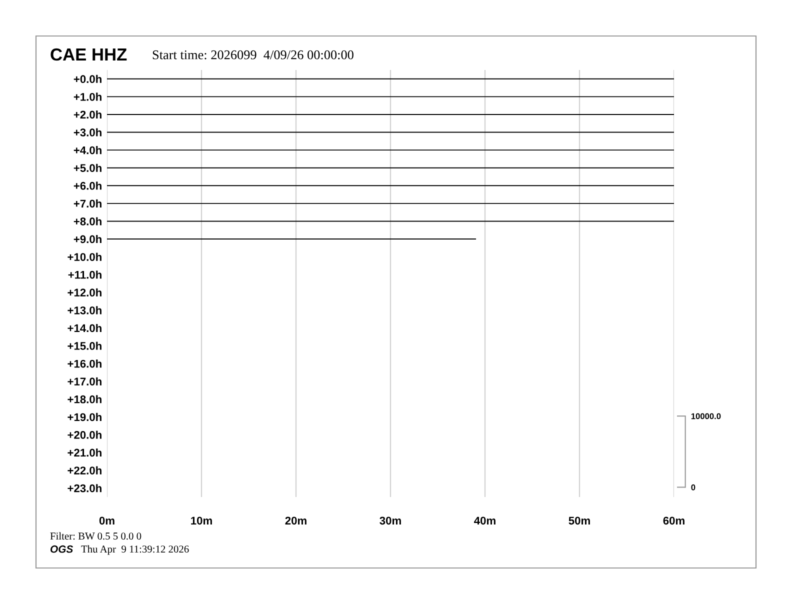 This screenshot has width=792, height=612. Describe the element at coordinates (85, 488) in the screenshot. I see `y-tick-label: +23.0h` at that location.